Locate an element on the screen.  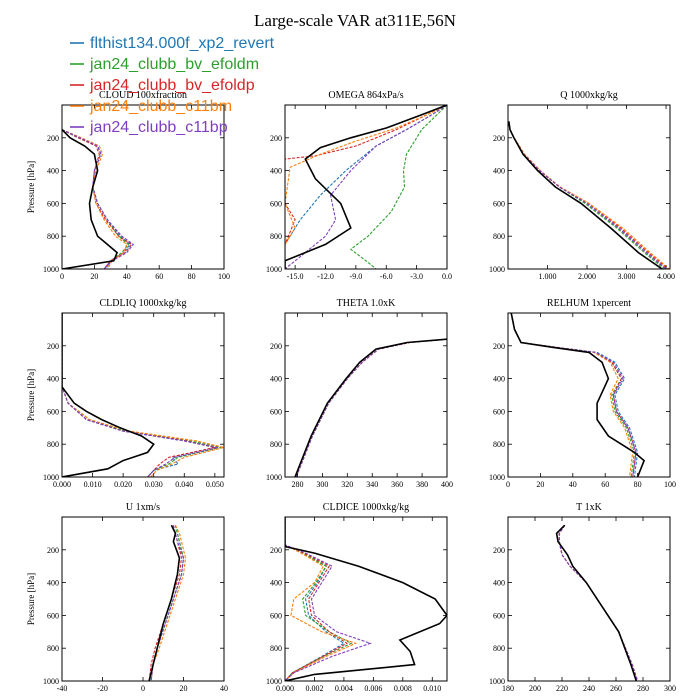
panel-9-series-group is located at coordinates (597, 602).